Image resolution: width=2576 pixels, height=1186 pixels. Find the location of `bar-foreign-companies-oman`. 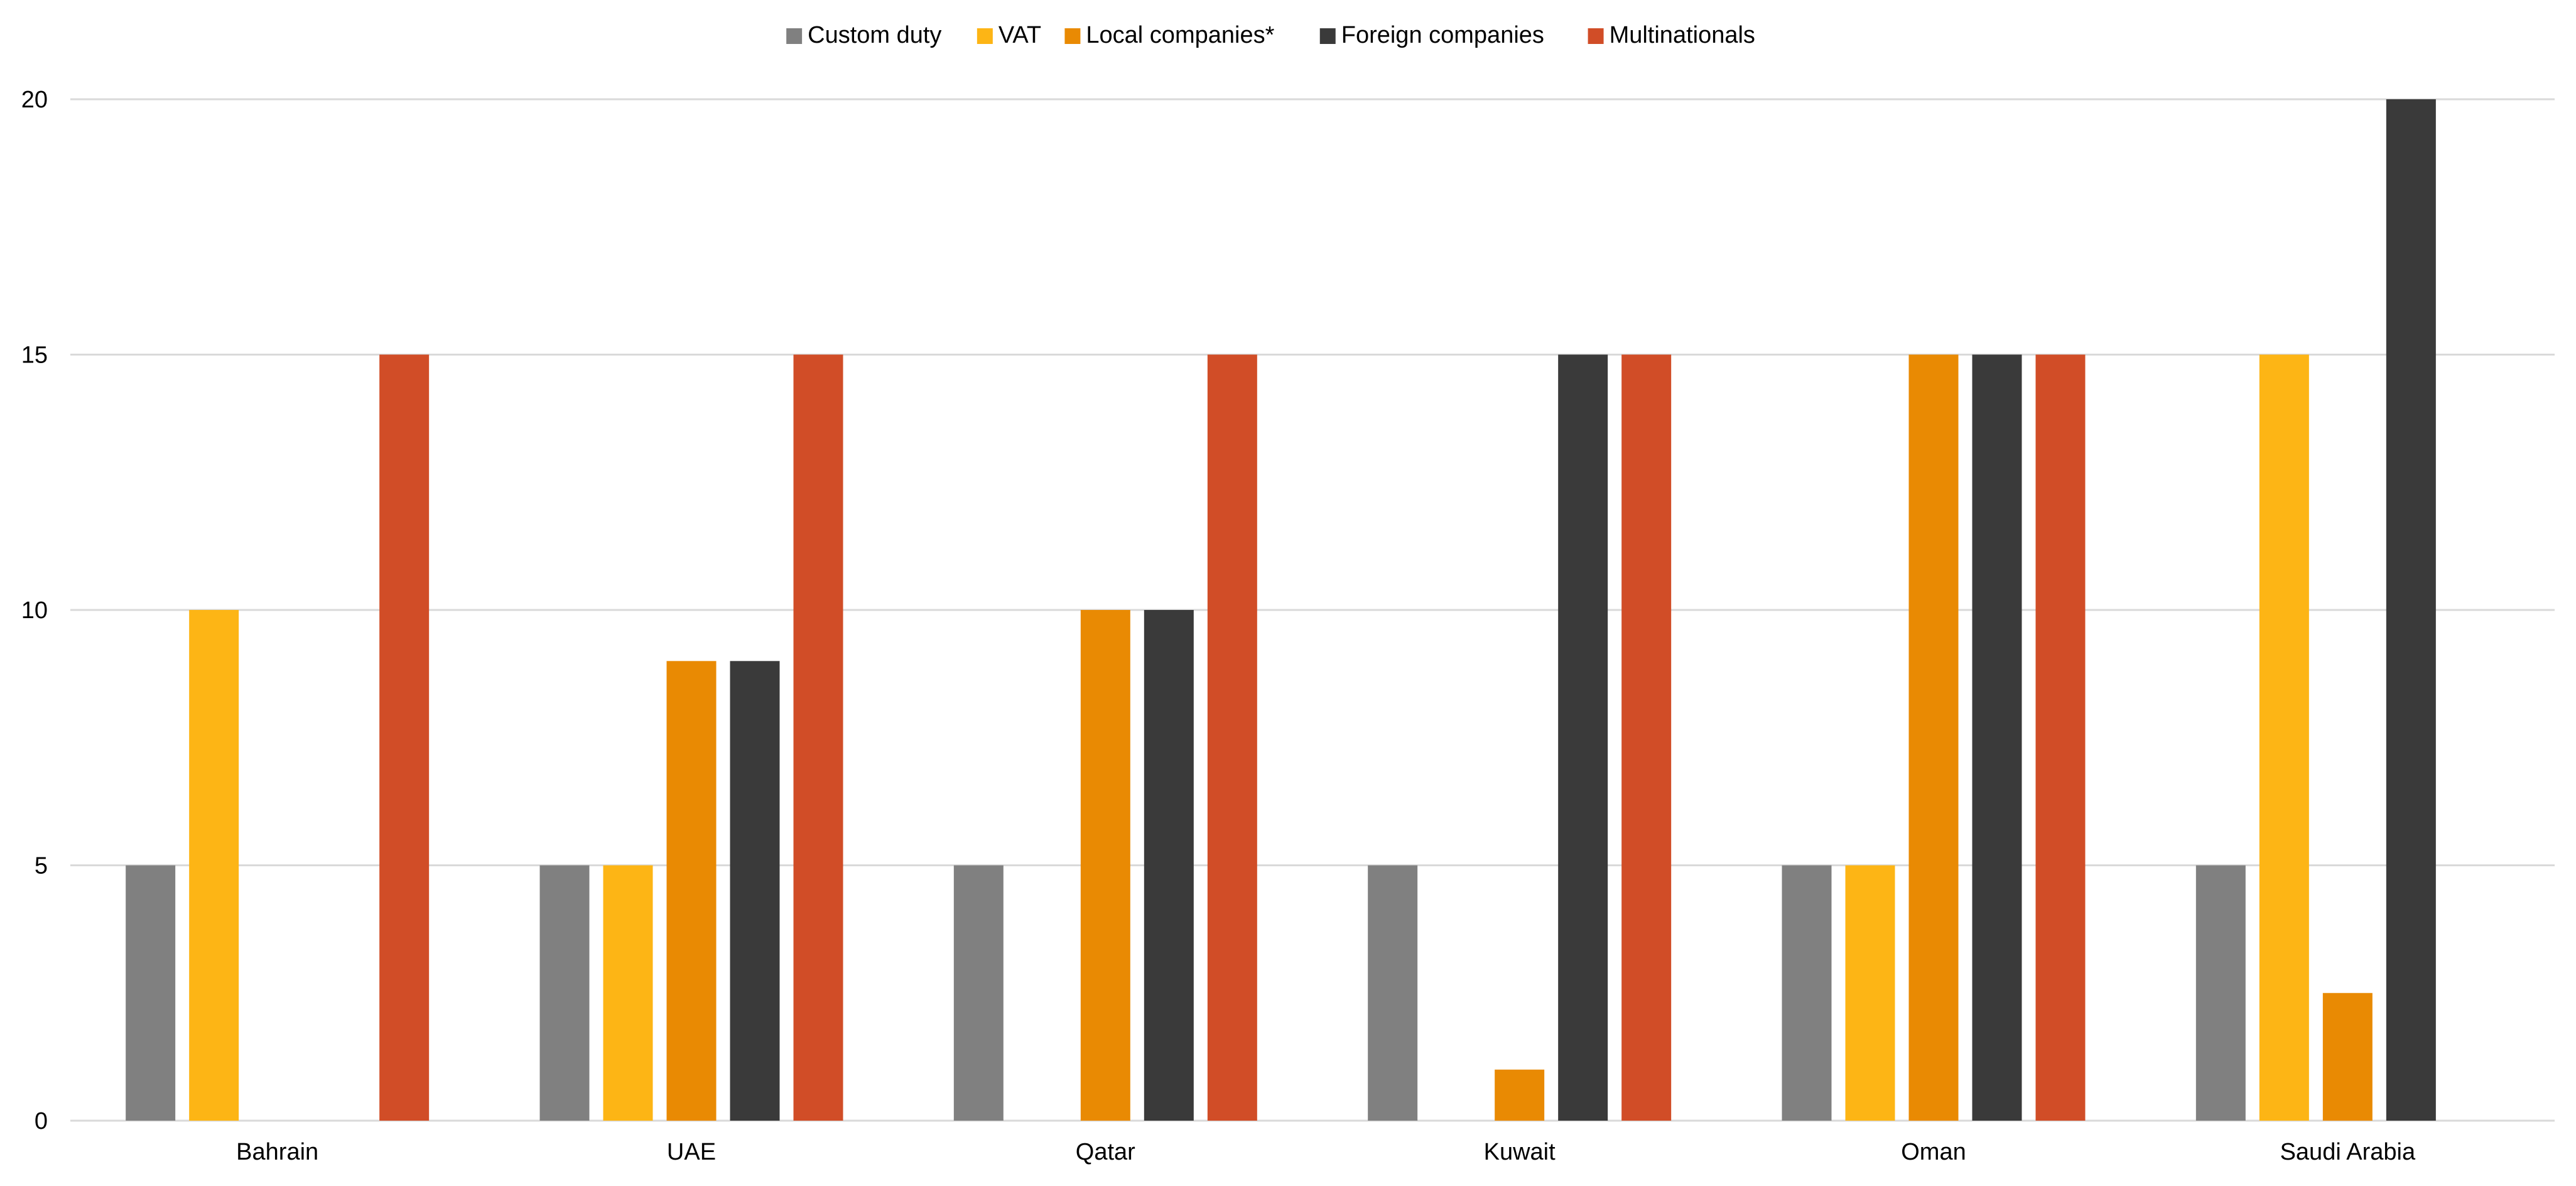

bar-foreign-companies-oman is located at coordinates (1997, 737).